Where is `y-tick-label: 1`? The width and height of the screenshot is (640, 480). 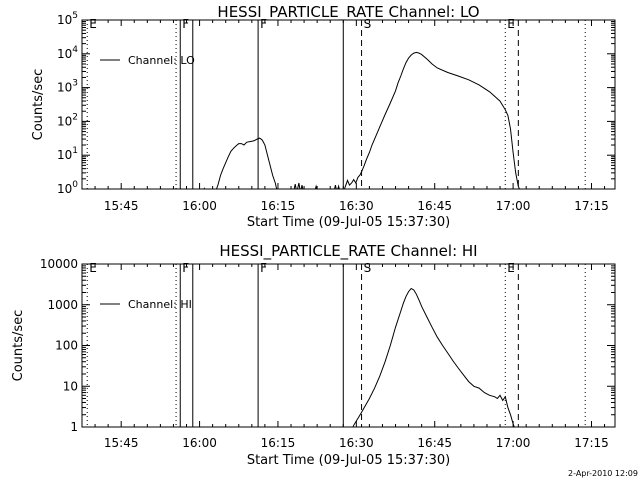
y-tick-label: 1 is located at coordinates (74, 427).